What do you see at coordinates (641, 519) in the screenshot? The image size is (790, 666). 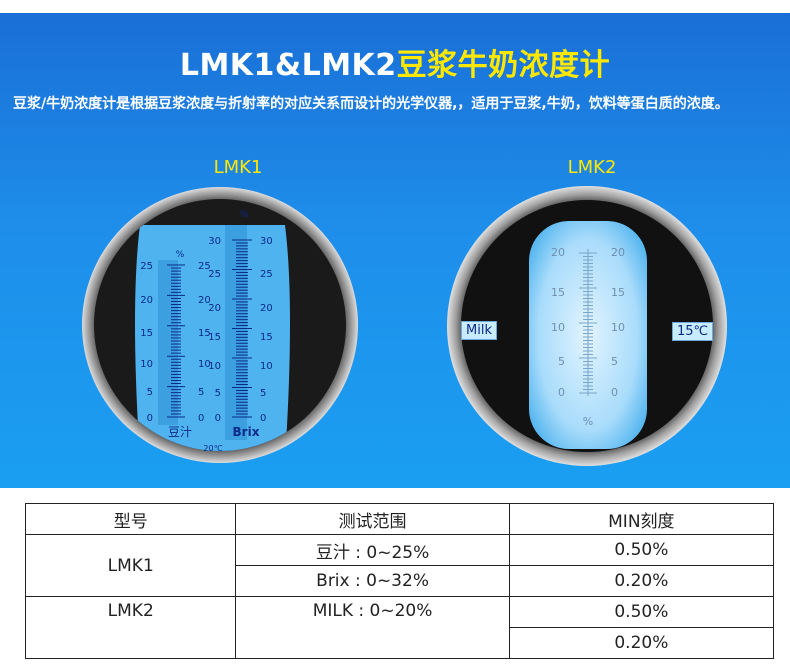 I see `header-min-scale: MIN刻度` at bounding box center [641, 519].